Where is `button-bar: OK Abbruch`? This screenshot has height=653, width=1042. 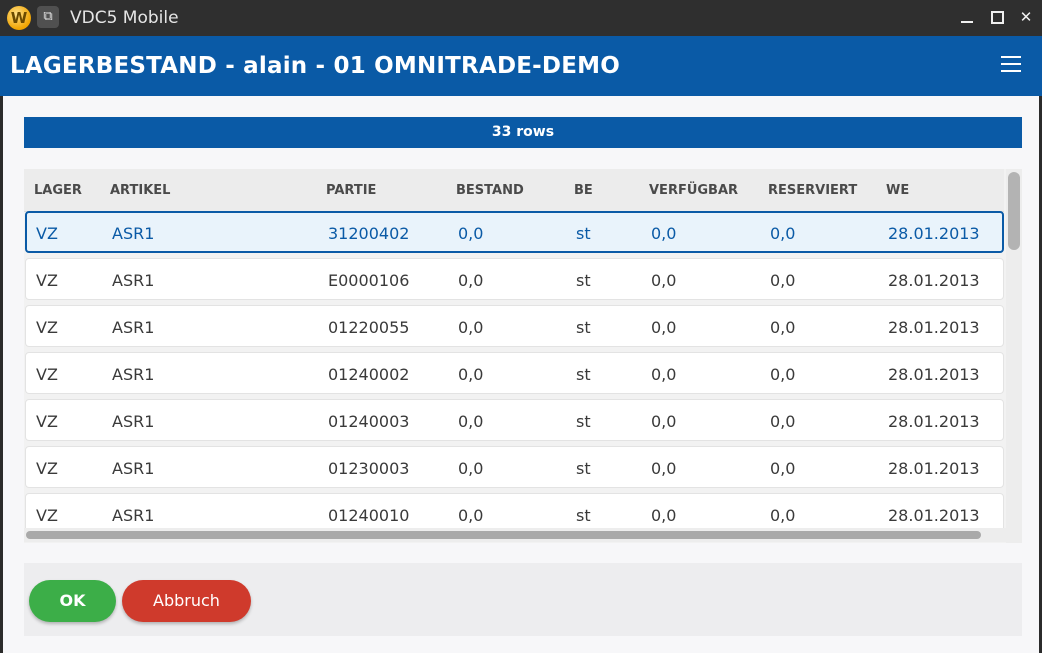
button-bar: OK Abbruch is located at coordinates (523, 599).